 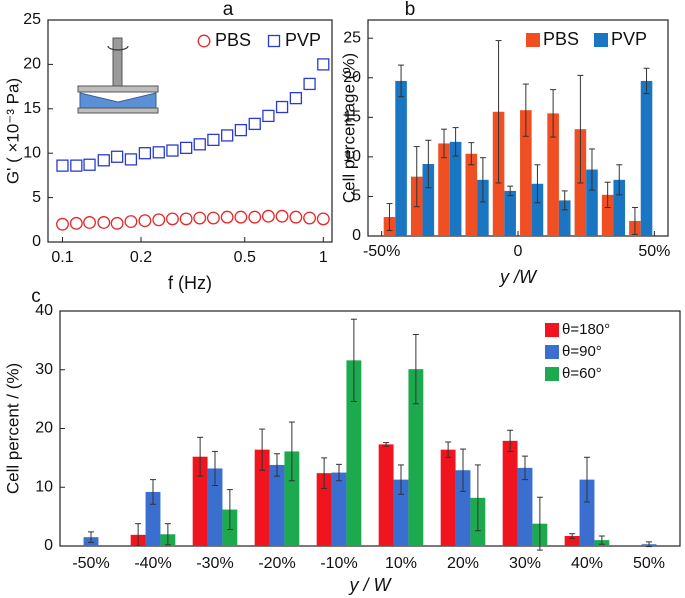 I want to click on y-tick-label: 40, so click(x=44, y=310).